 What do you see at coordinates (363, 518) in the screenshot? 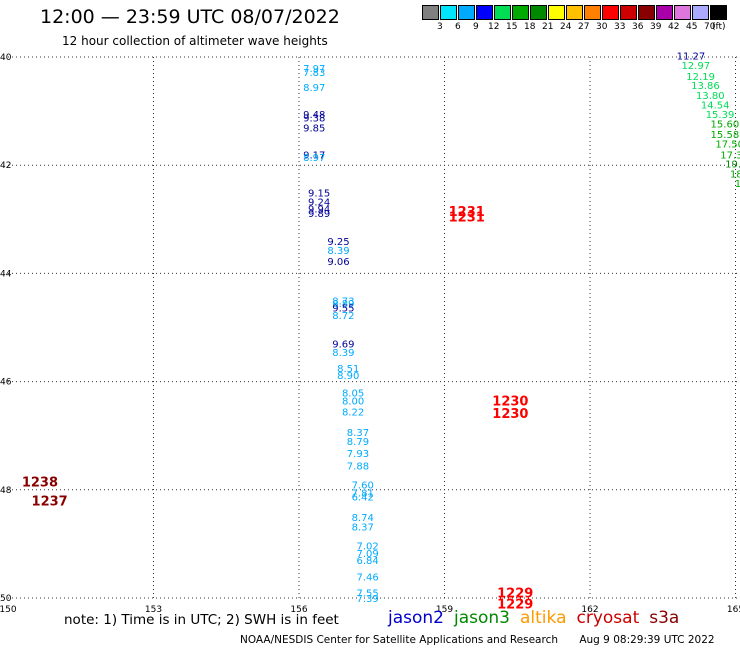
I see `wave-height-value: 8.74` at bounding box center [363, 518].